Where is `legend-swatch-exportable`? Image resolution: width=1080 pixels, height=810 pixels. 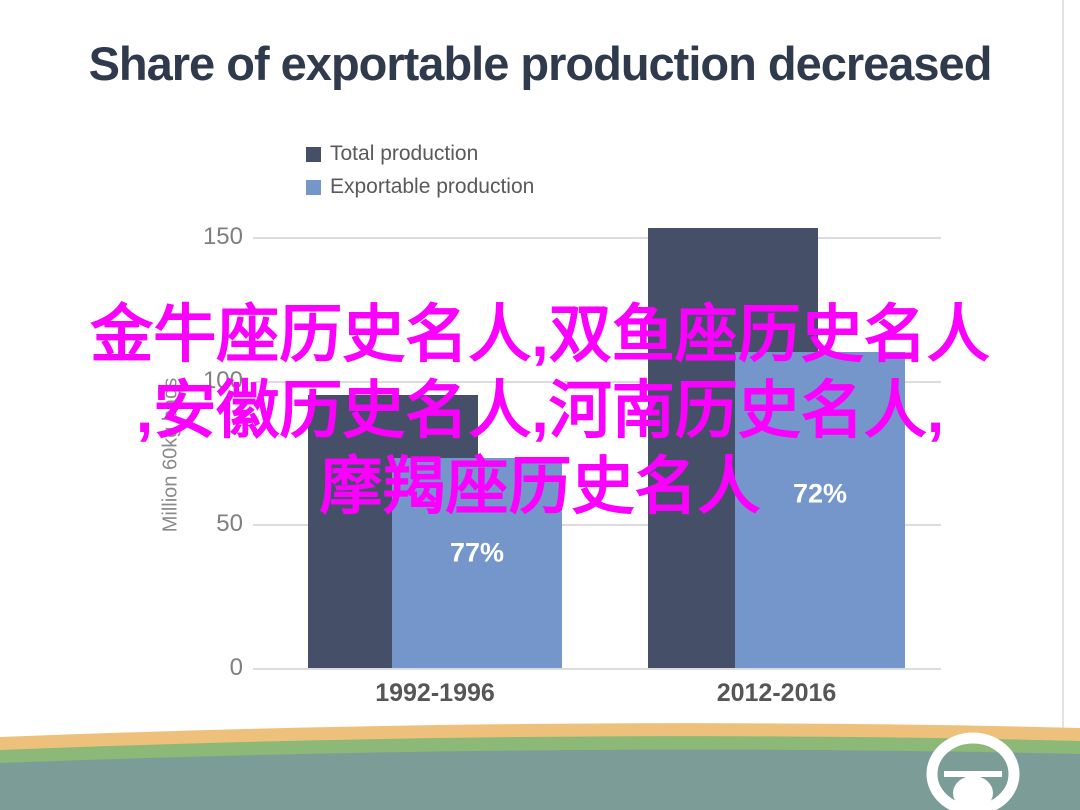
legend-swatch-exportable is located at coordinates (313, 187).